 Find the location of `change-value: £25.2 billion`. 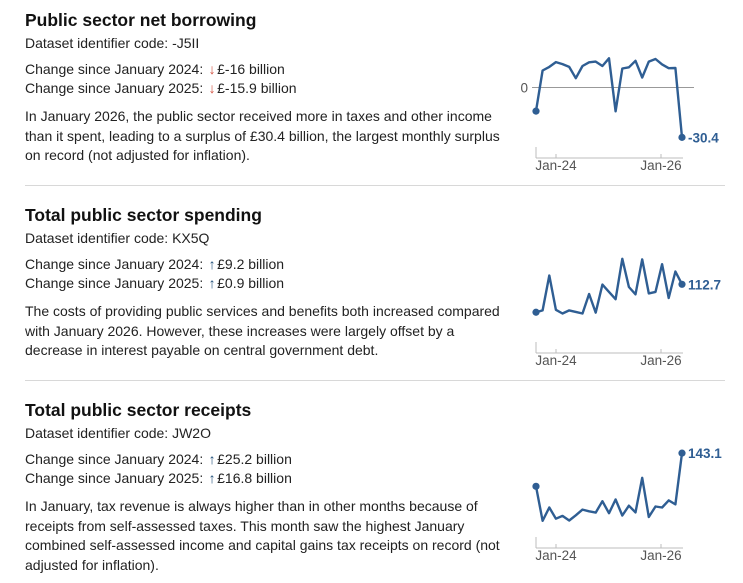

change-value: £25.2 billion is located at coordinates (254, 459).